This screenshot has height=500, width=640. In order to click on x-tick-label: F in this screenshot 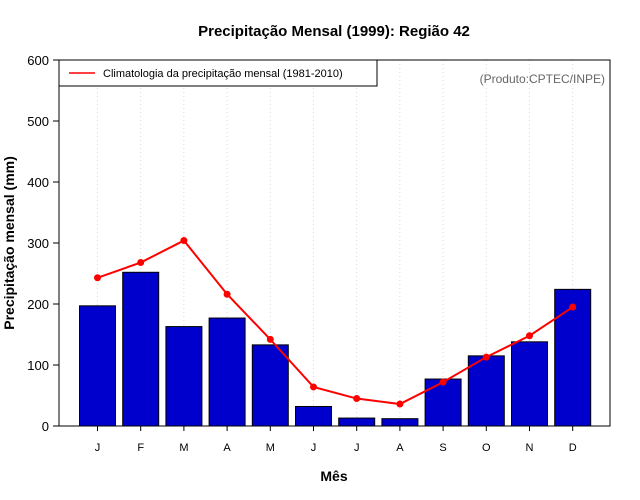, I will do `click(140, 448)`.